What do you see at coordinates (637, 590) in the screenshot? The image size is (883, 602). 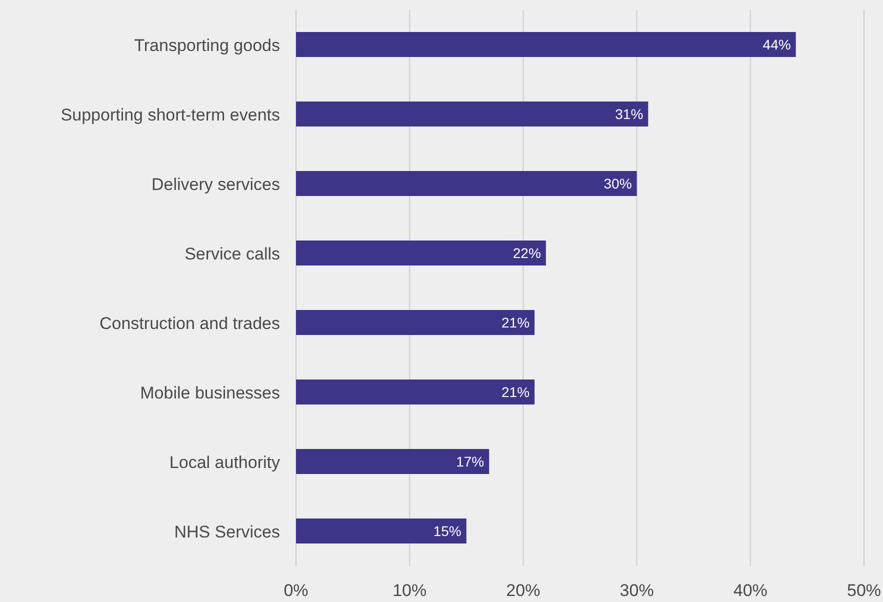 I see `x-tick-label: 30%` at bounding box center [637, 590].